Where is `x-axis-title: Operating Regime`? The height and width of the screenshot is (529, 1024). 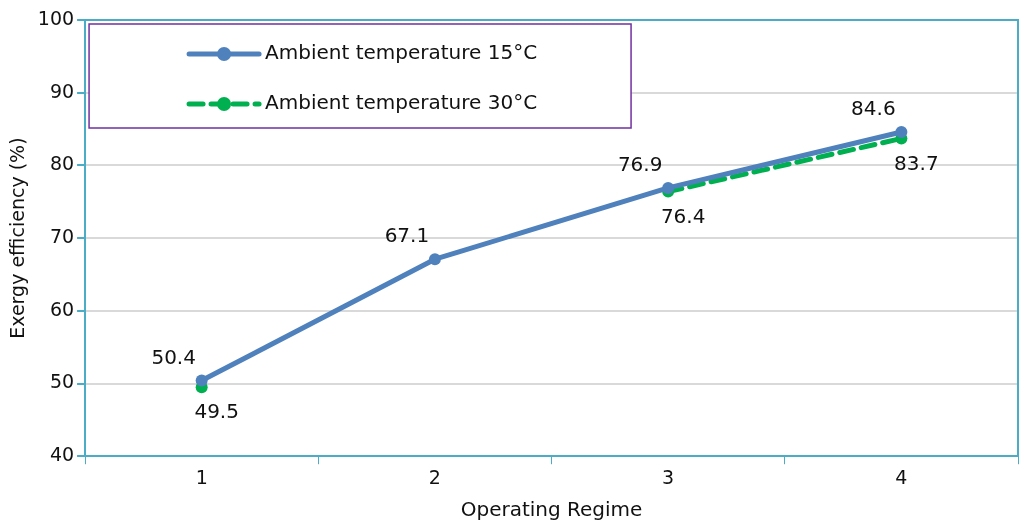
x-axis-title: Operating Regime is located at coordinates (551, 509).